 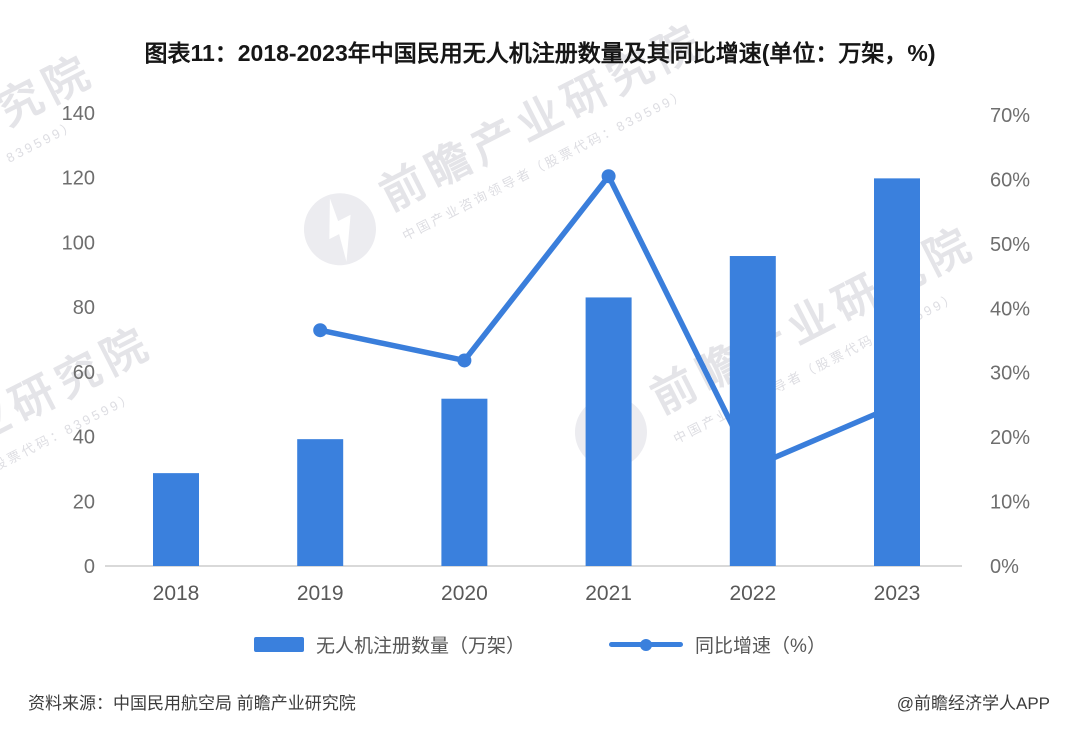 What do you see at coordinates (421, 646) in the screenshot?
I see `legend-label-registrations: 无人机注册数量（万架）` at bounding box center [421, 646].